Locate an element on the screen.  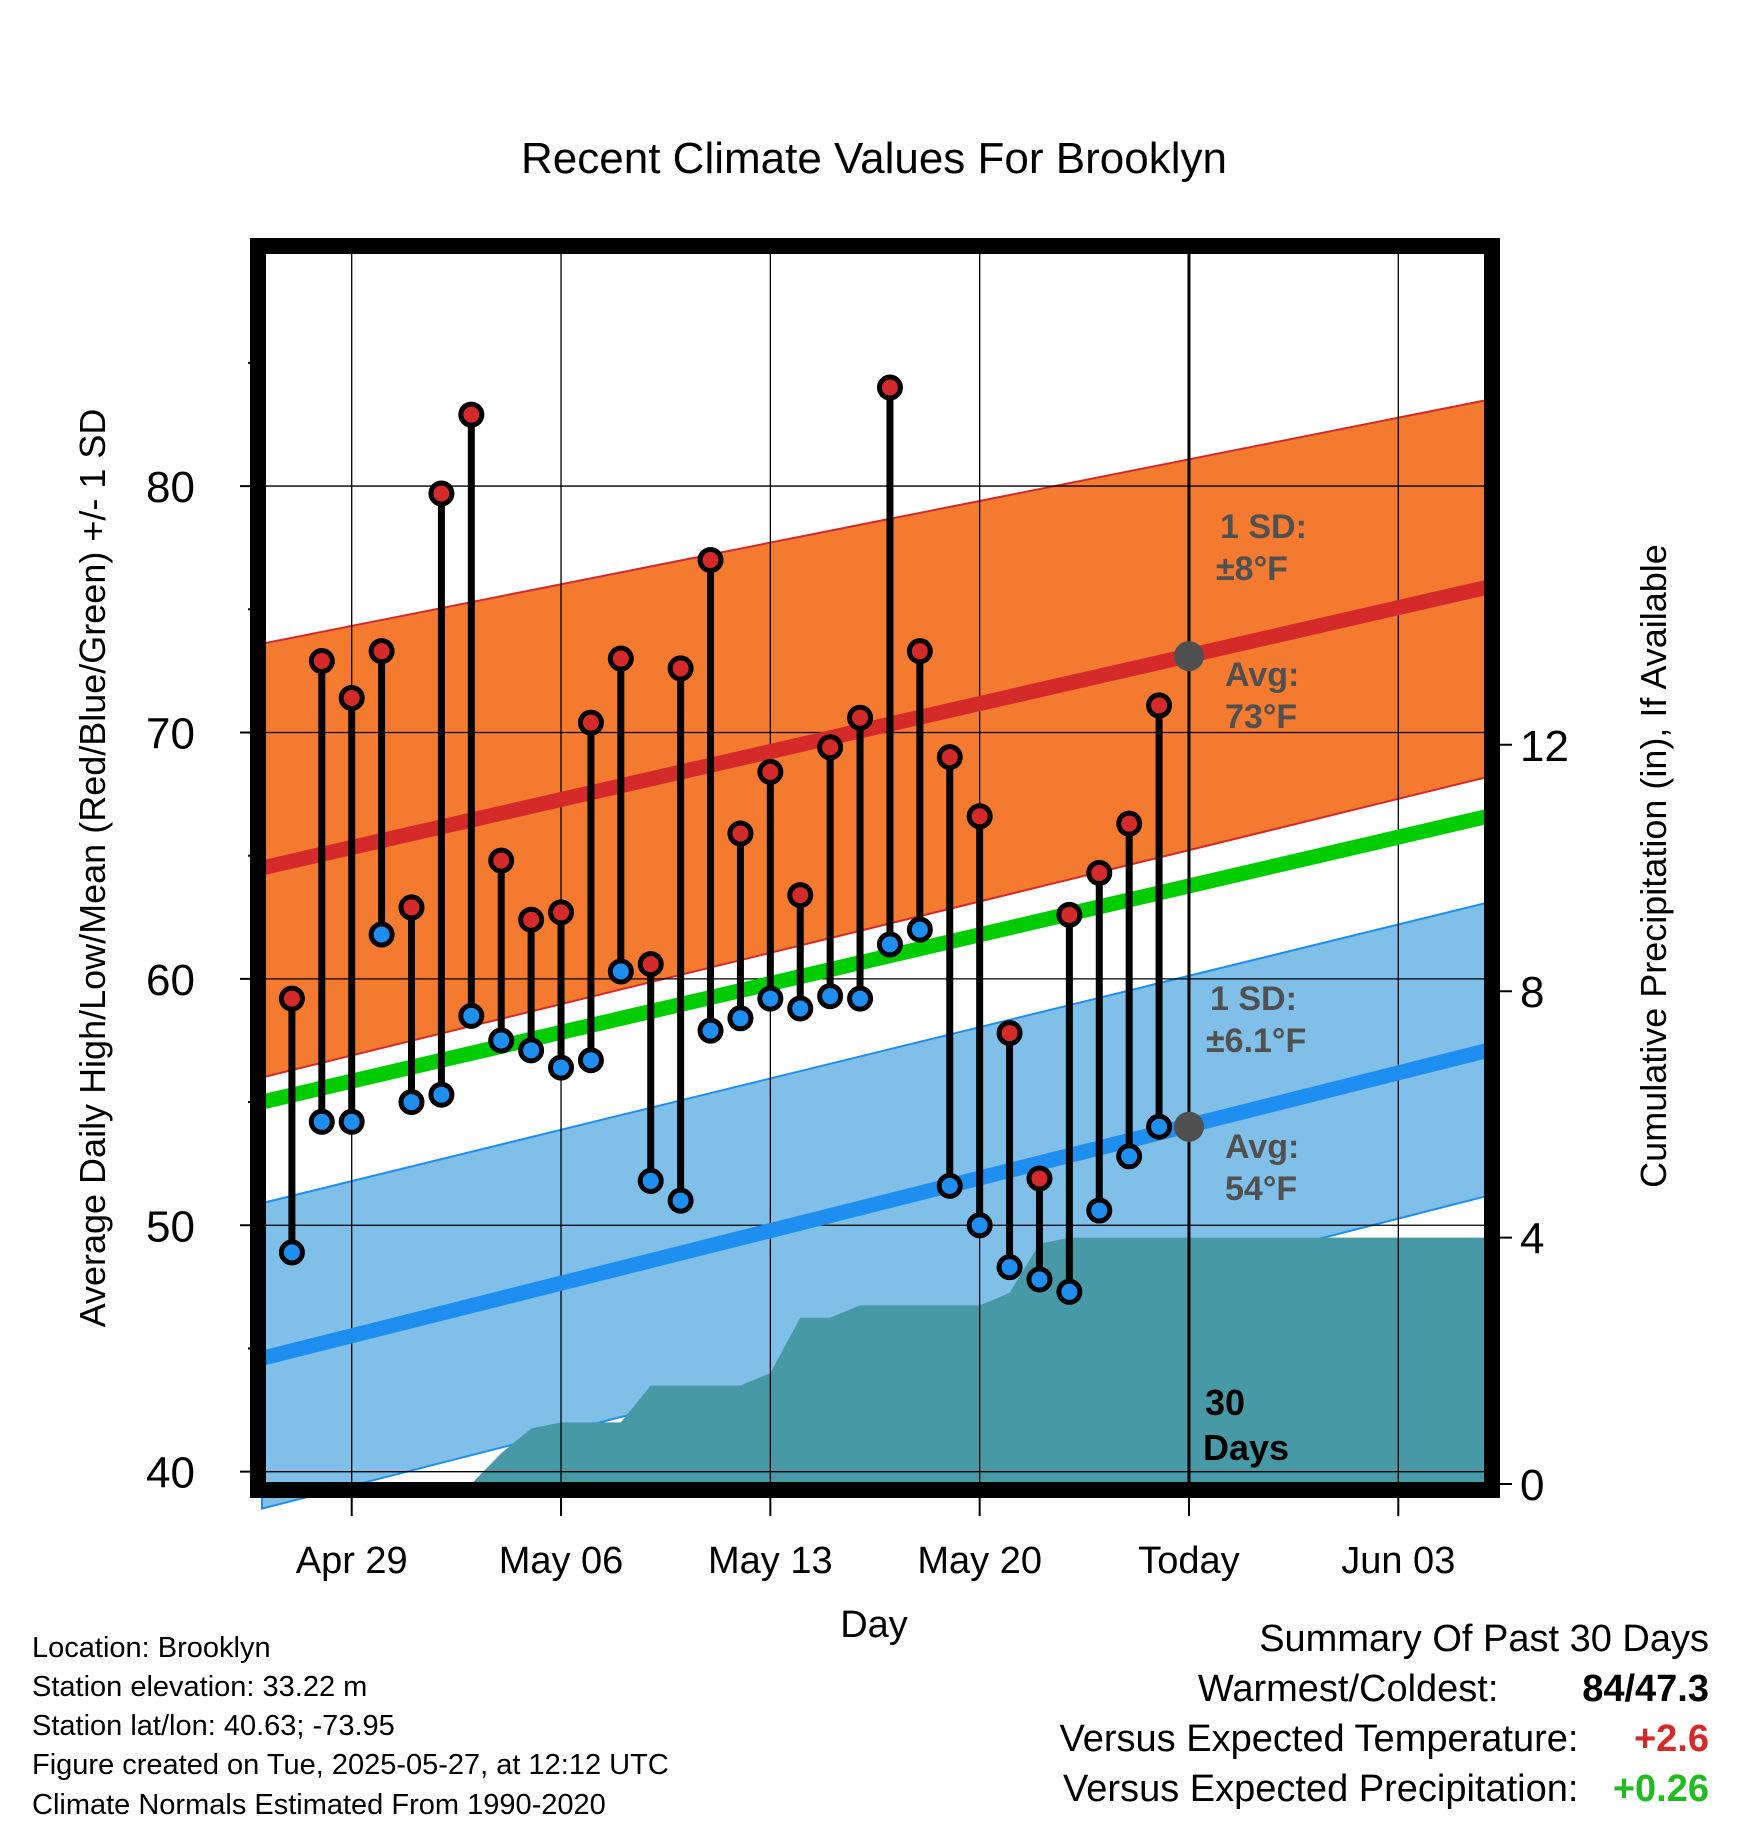
summary-precipitation: Versus Expected Precipitation: +0.26 is located at coordinates (1386, 1789).